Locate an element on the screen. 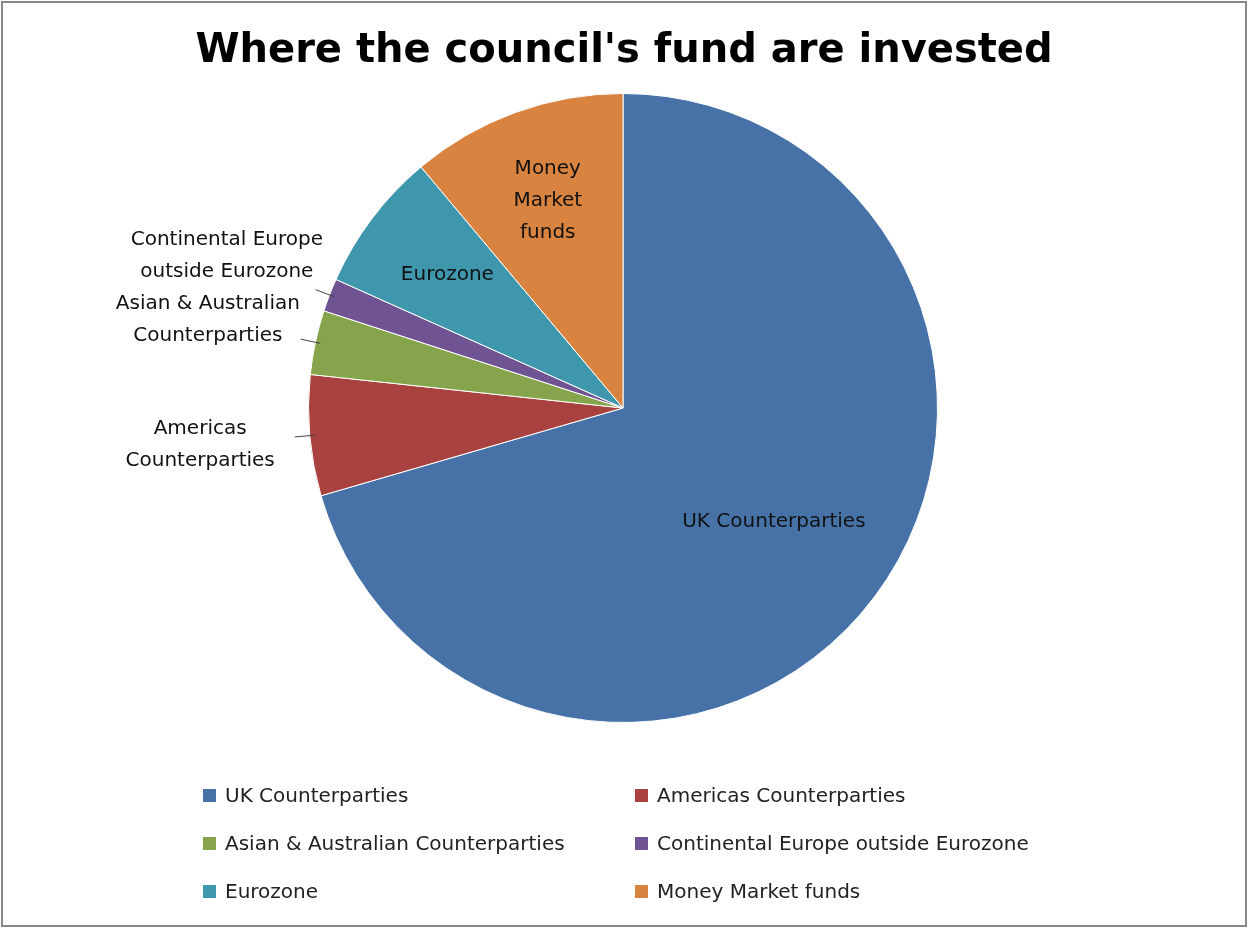 Image resolution: width=1250 pixels, height=930 pixels. slice-label: Eurozone is located at coordinates (447, 273).